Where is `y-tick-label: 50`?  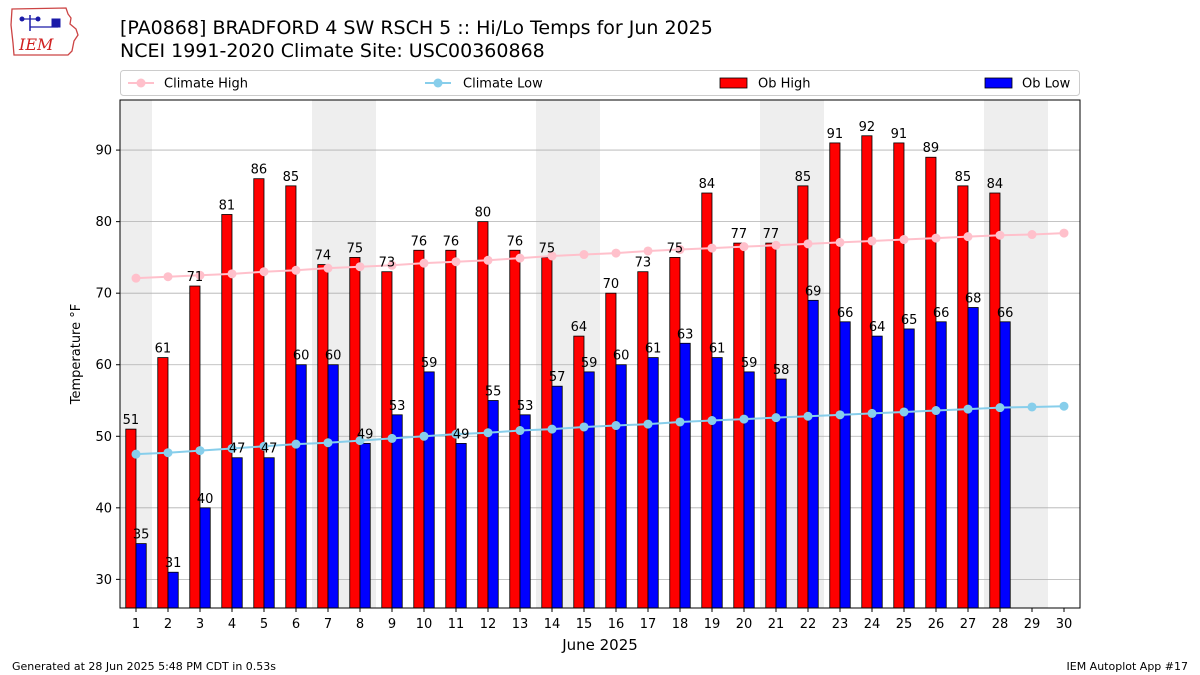 y-tick-label: 50 is located at coordinates (103, 437).